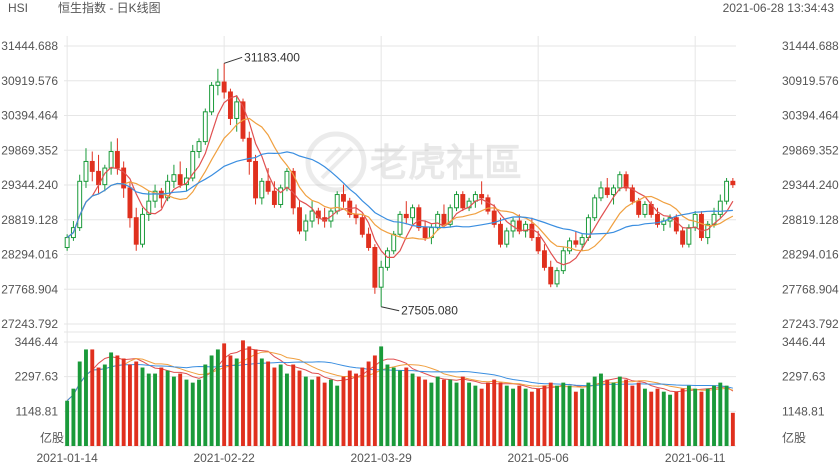  What do you see at coordinates (695, 458) in the screenshot?
I see `date-tick-label: 2021-06-11` at bounding box center [695, 458].